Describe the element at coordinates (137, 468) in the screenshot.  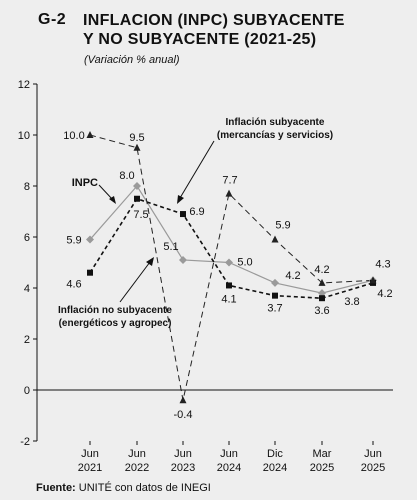
I see `x-tick-label-year: 2022` at that location.